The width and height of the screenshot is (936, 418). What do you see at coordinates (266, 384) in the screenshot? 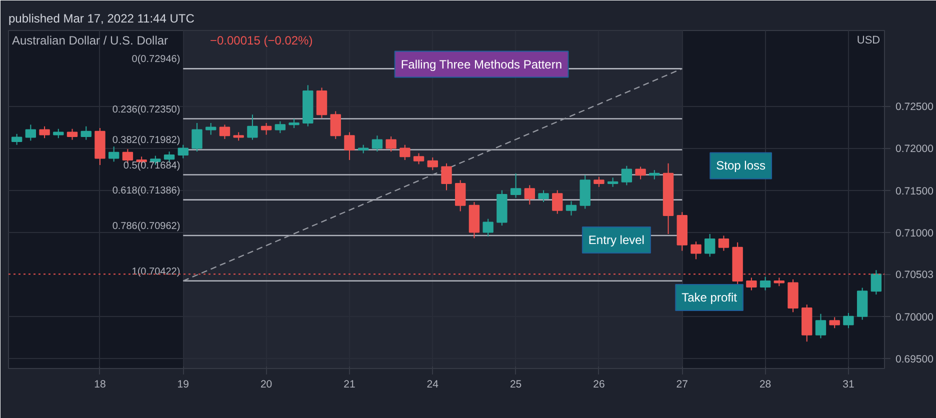
I see `x-tick-label: 20` at bounding box center [266, 384].